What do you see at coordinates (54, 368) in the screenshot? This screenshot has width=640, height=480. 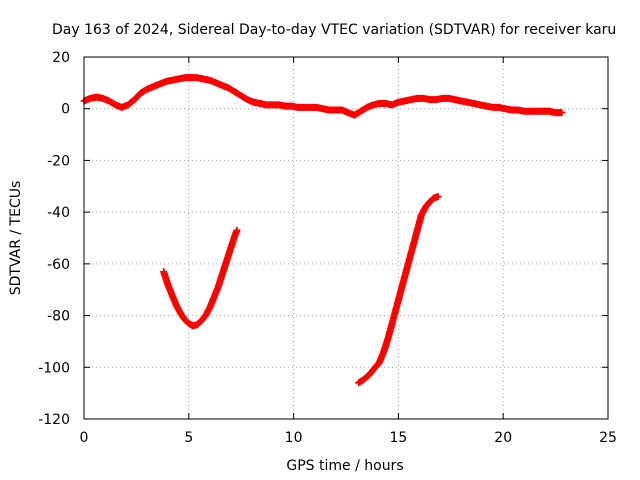 I see `y-tick-label: -100` at bounding box center [54, 368].